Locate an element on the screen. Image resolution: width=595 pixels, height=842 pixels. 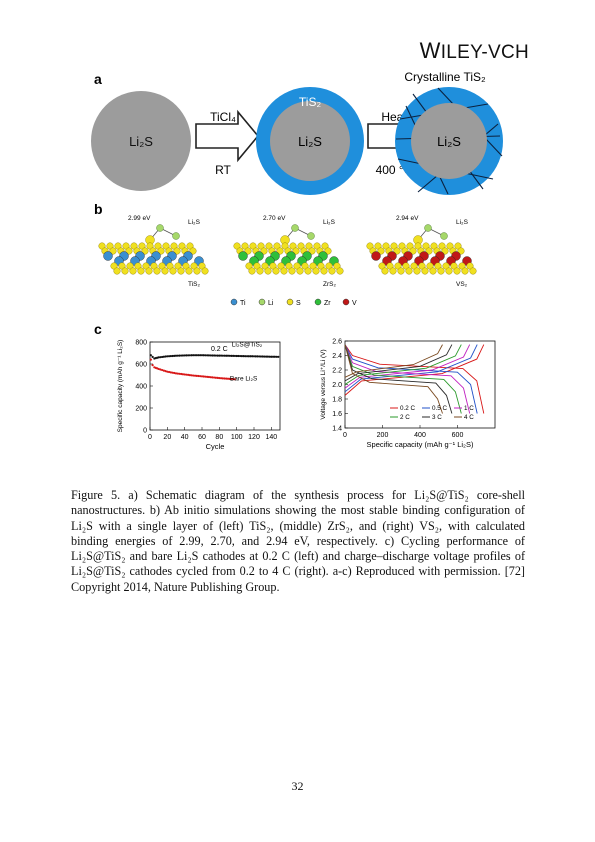
legend-label: 4 C is located at coordinates (469, 417).